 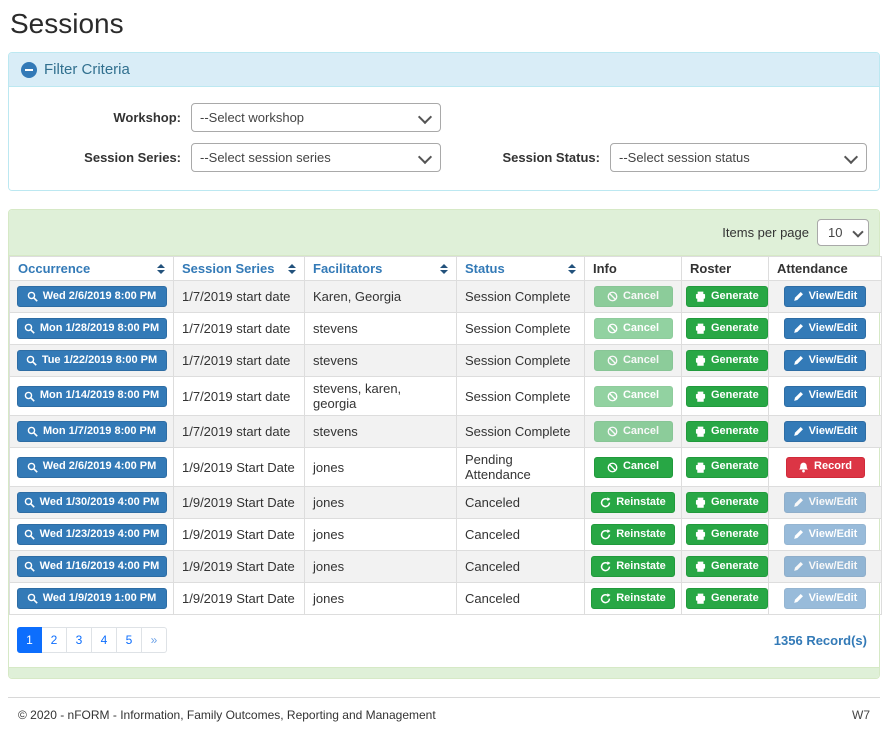 What do you see at coordinates (29, 640) in the screenshot?
I see `pagination-page-1-button: 1` at bounding box center [29, 640].